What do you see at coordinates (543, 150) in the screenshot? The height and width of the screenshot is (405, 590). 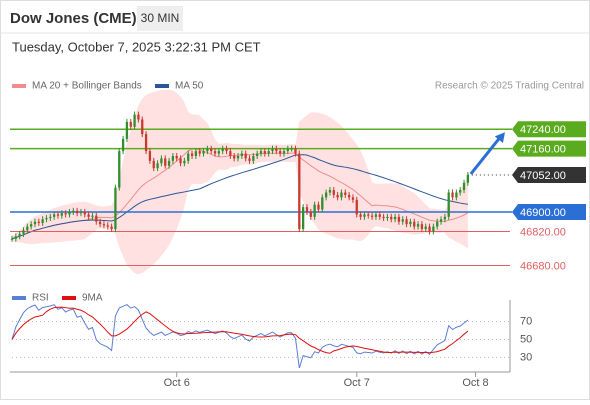 I see `level-label: 47160.00` at bounding box center [543, 150].